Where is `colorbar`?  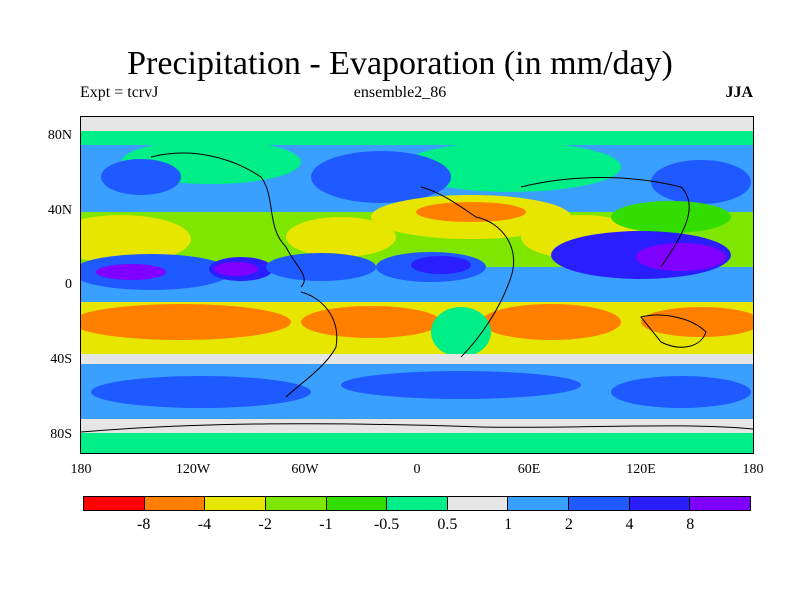 colorbar is located at coordinates (417, 503).